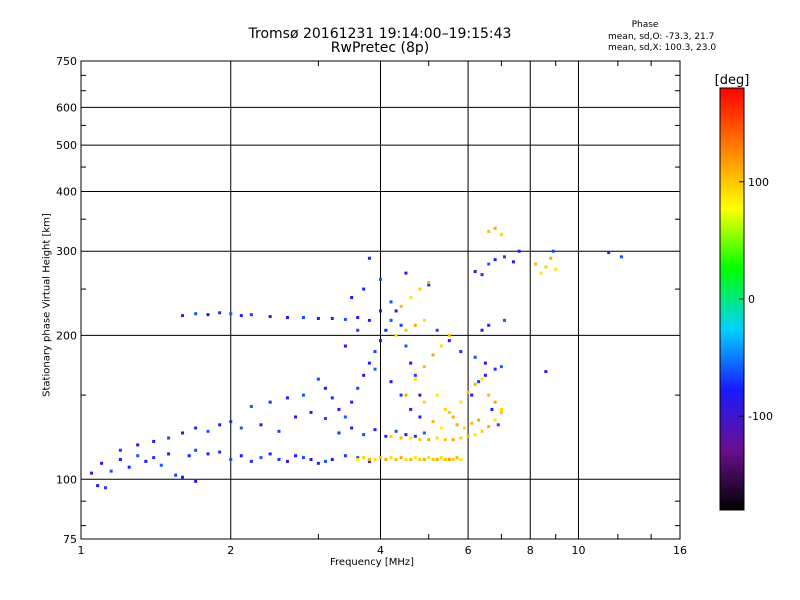 This screenshot has width=800, height=600. Describe the element at coordinates (66, 61) in the screenshot. I see `y-tick-label: 750` at that location.